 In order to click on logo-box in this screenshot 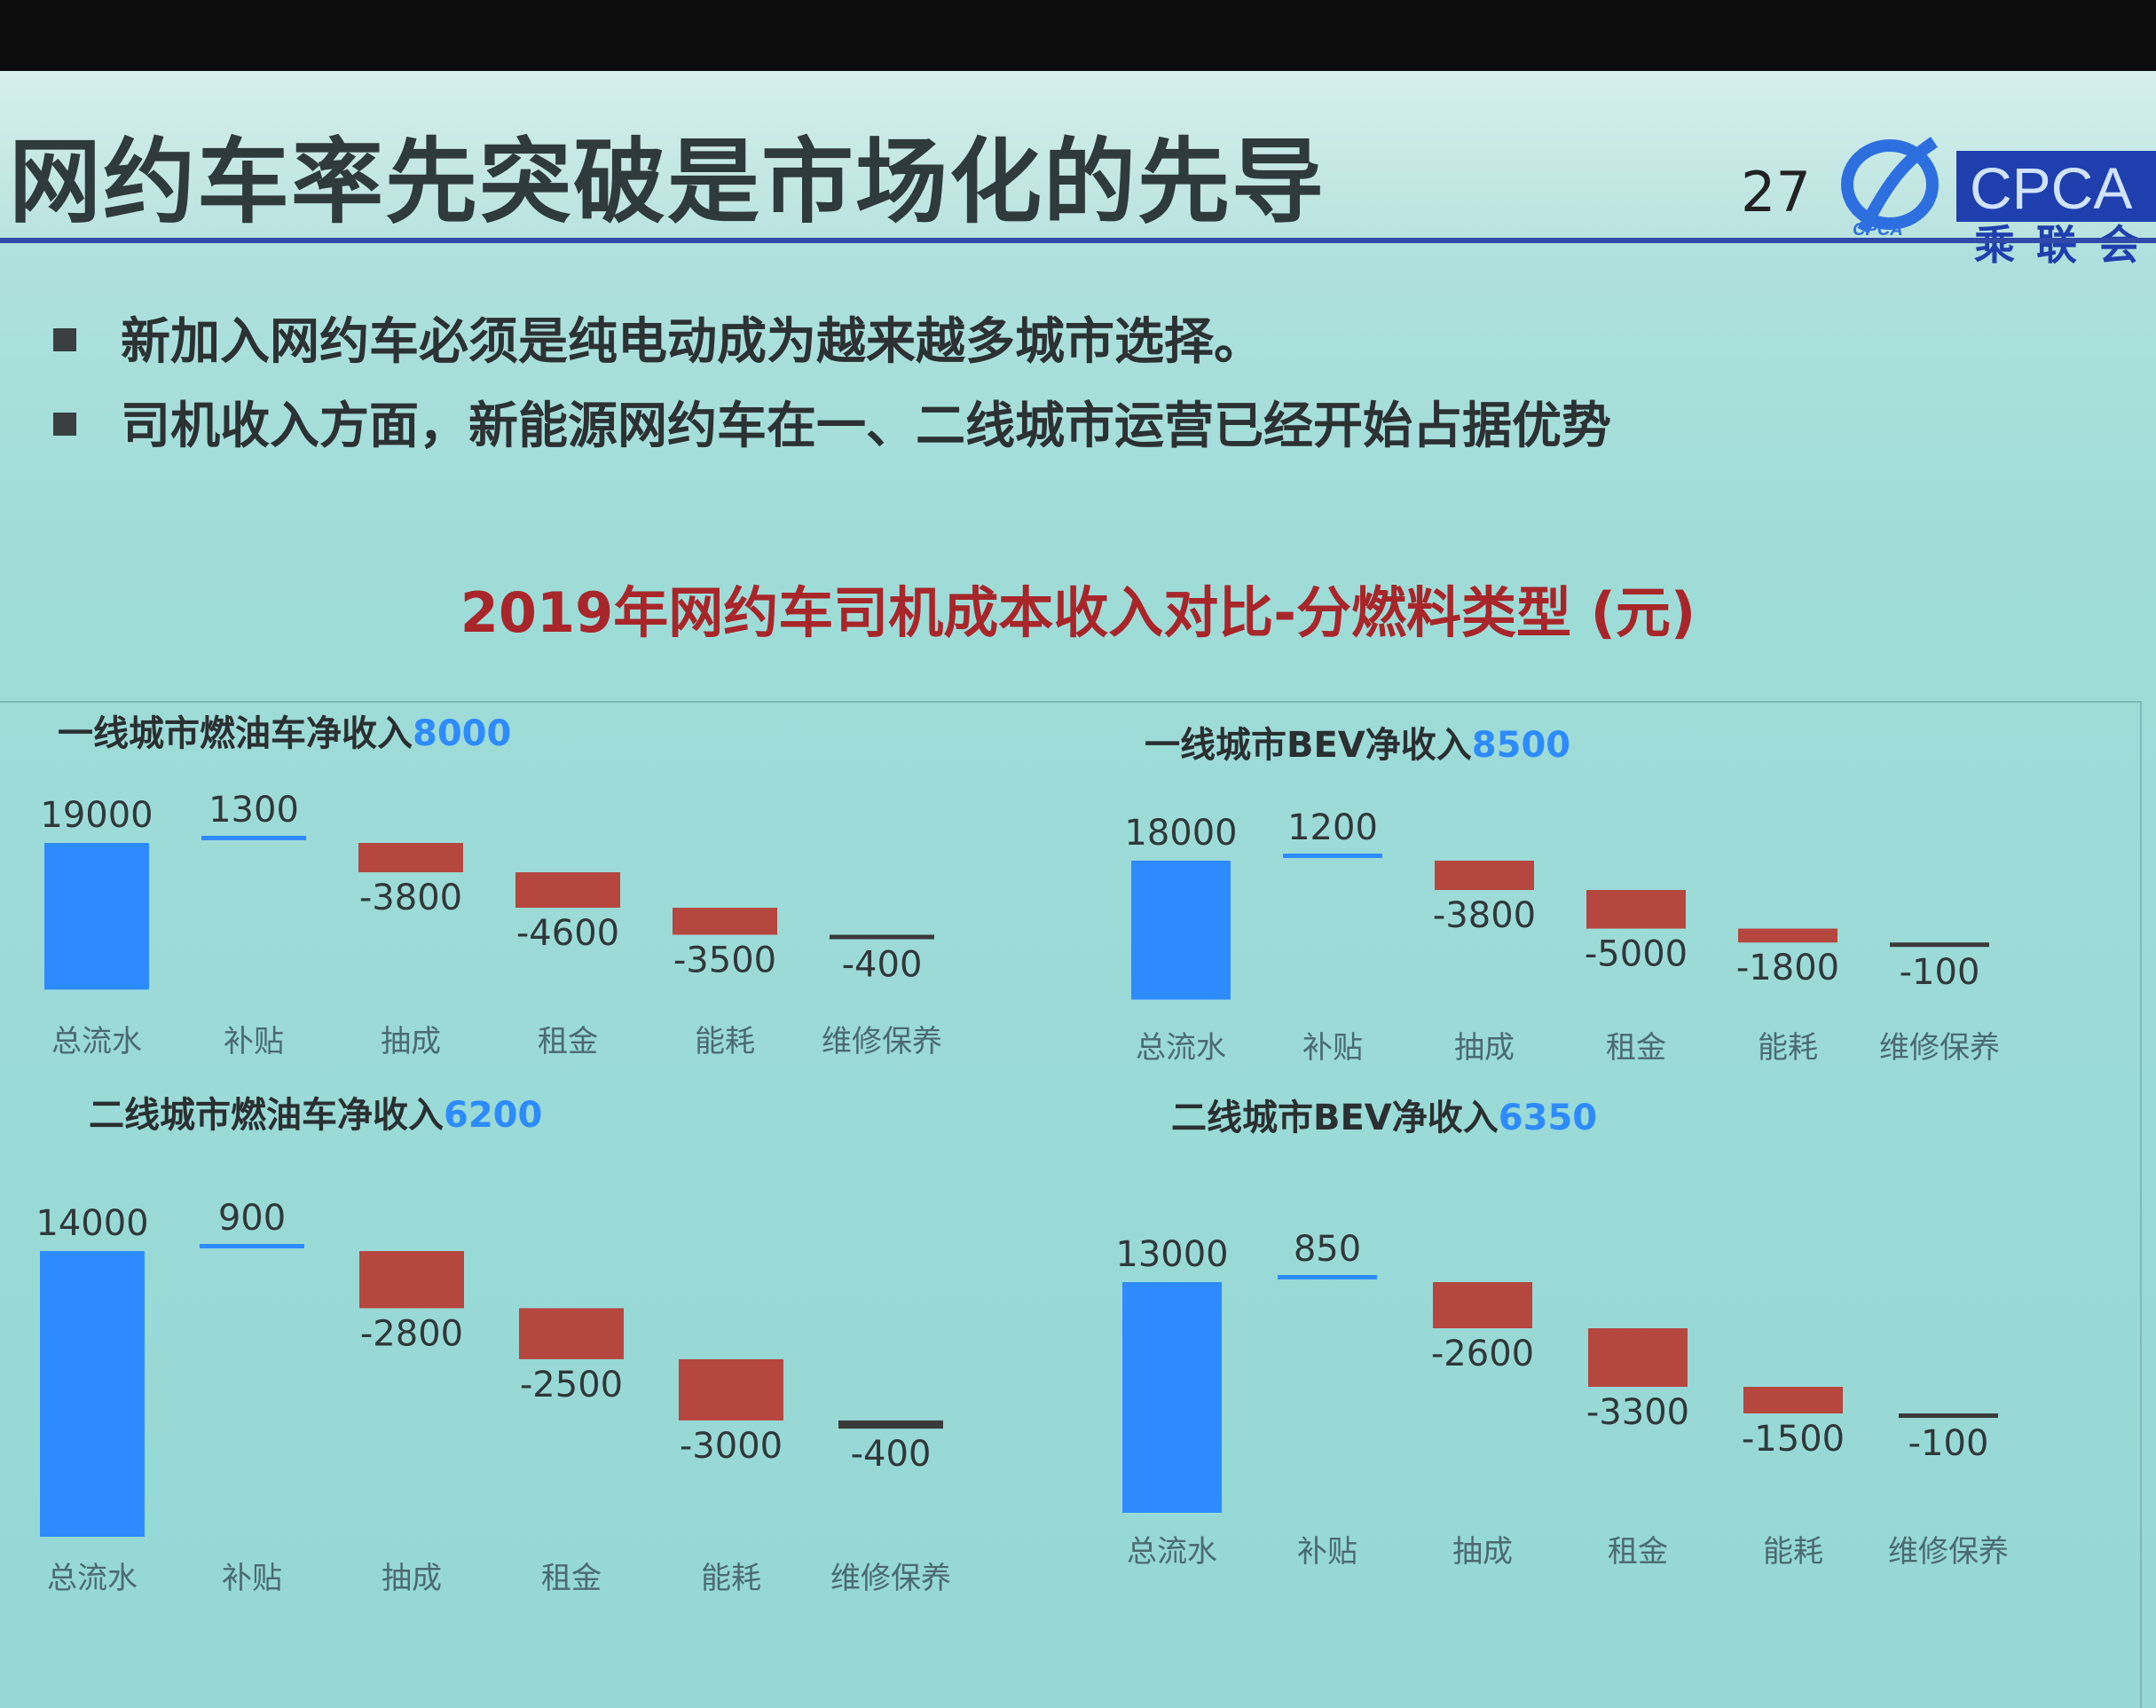, I will do `click(2056, 186)`.